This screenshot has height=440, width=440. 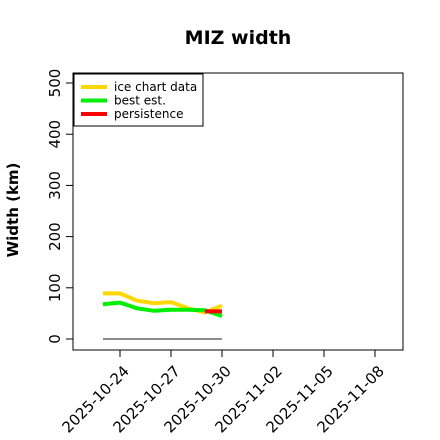 What do you see at coordinates (148, 114) in the screenshot?
I see `legend-label: persistence` at bounding box center [148, 114].